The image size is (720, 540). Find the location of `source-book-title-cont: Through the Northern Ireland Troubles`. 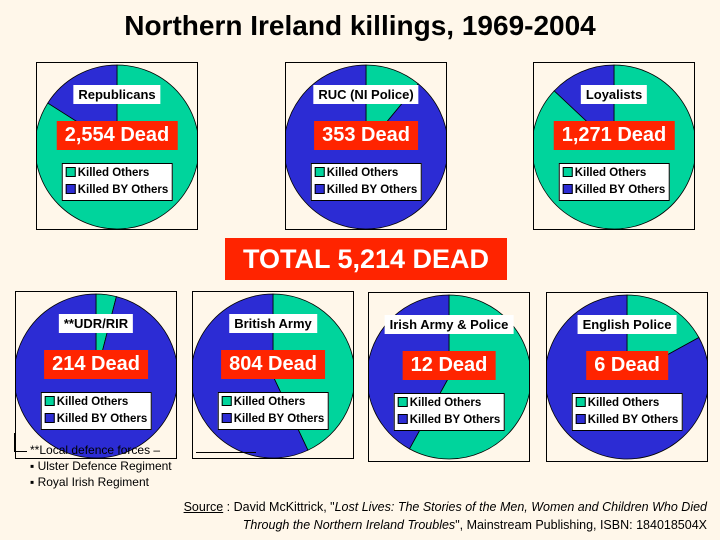

source-book-title-cont: Through the Northern Ireland Troubles is located at coordinates (349, 525).